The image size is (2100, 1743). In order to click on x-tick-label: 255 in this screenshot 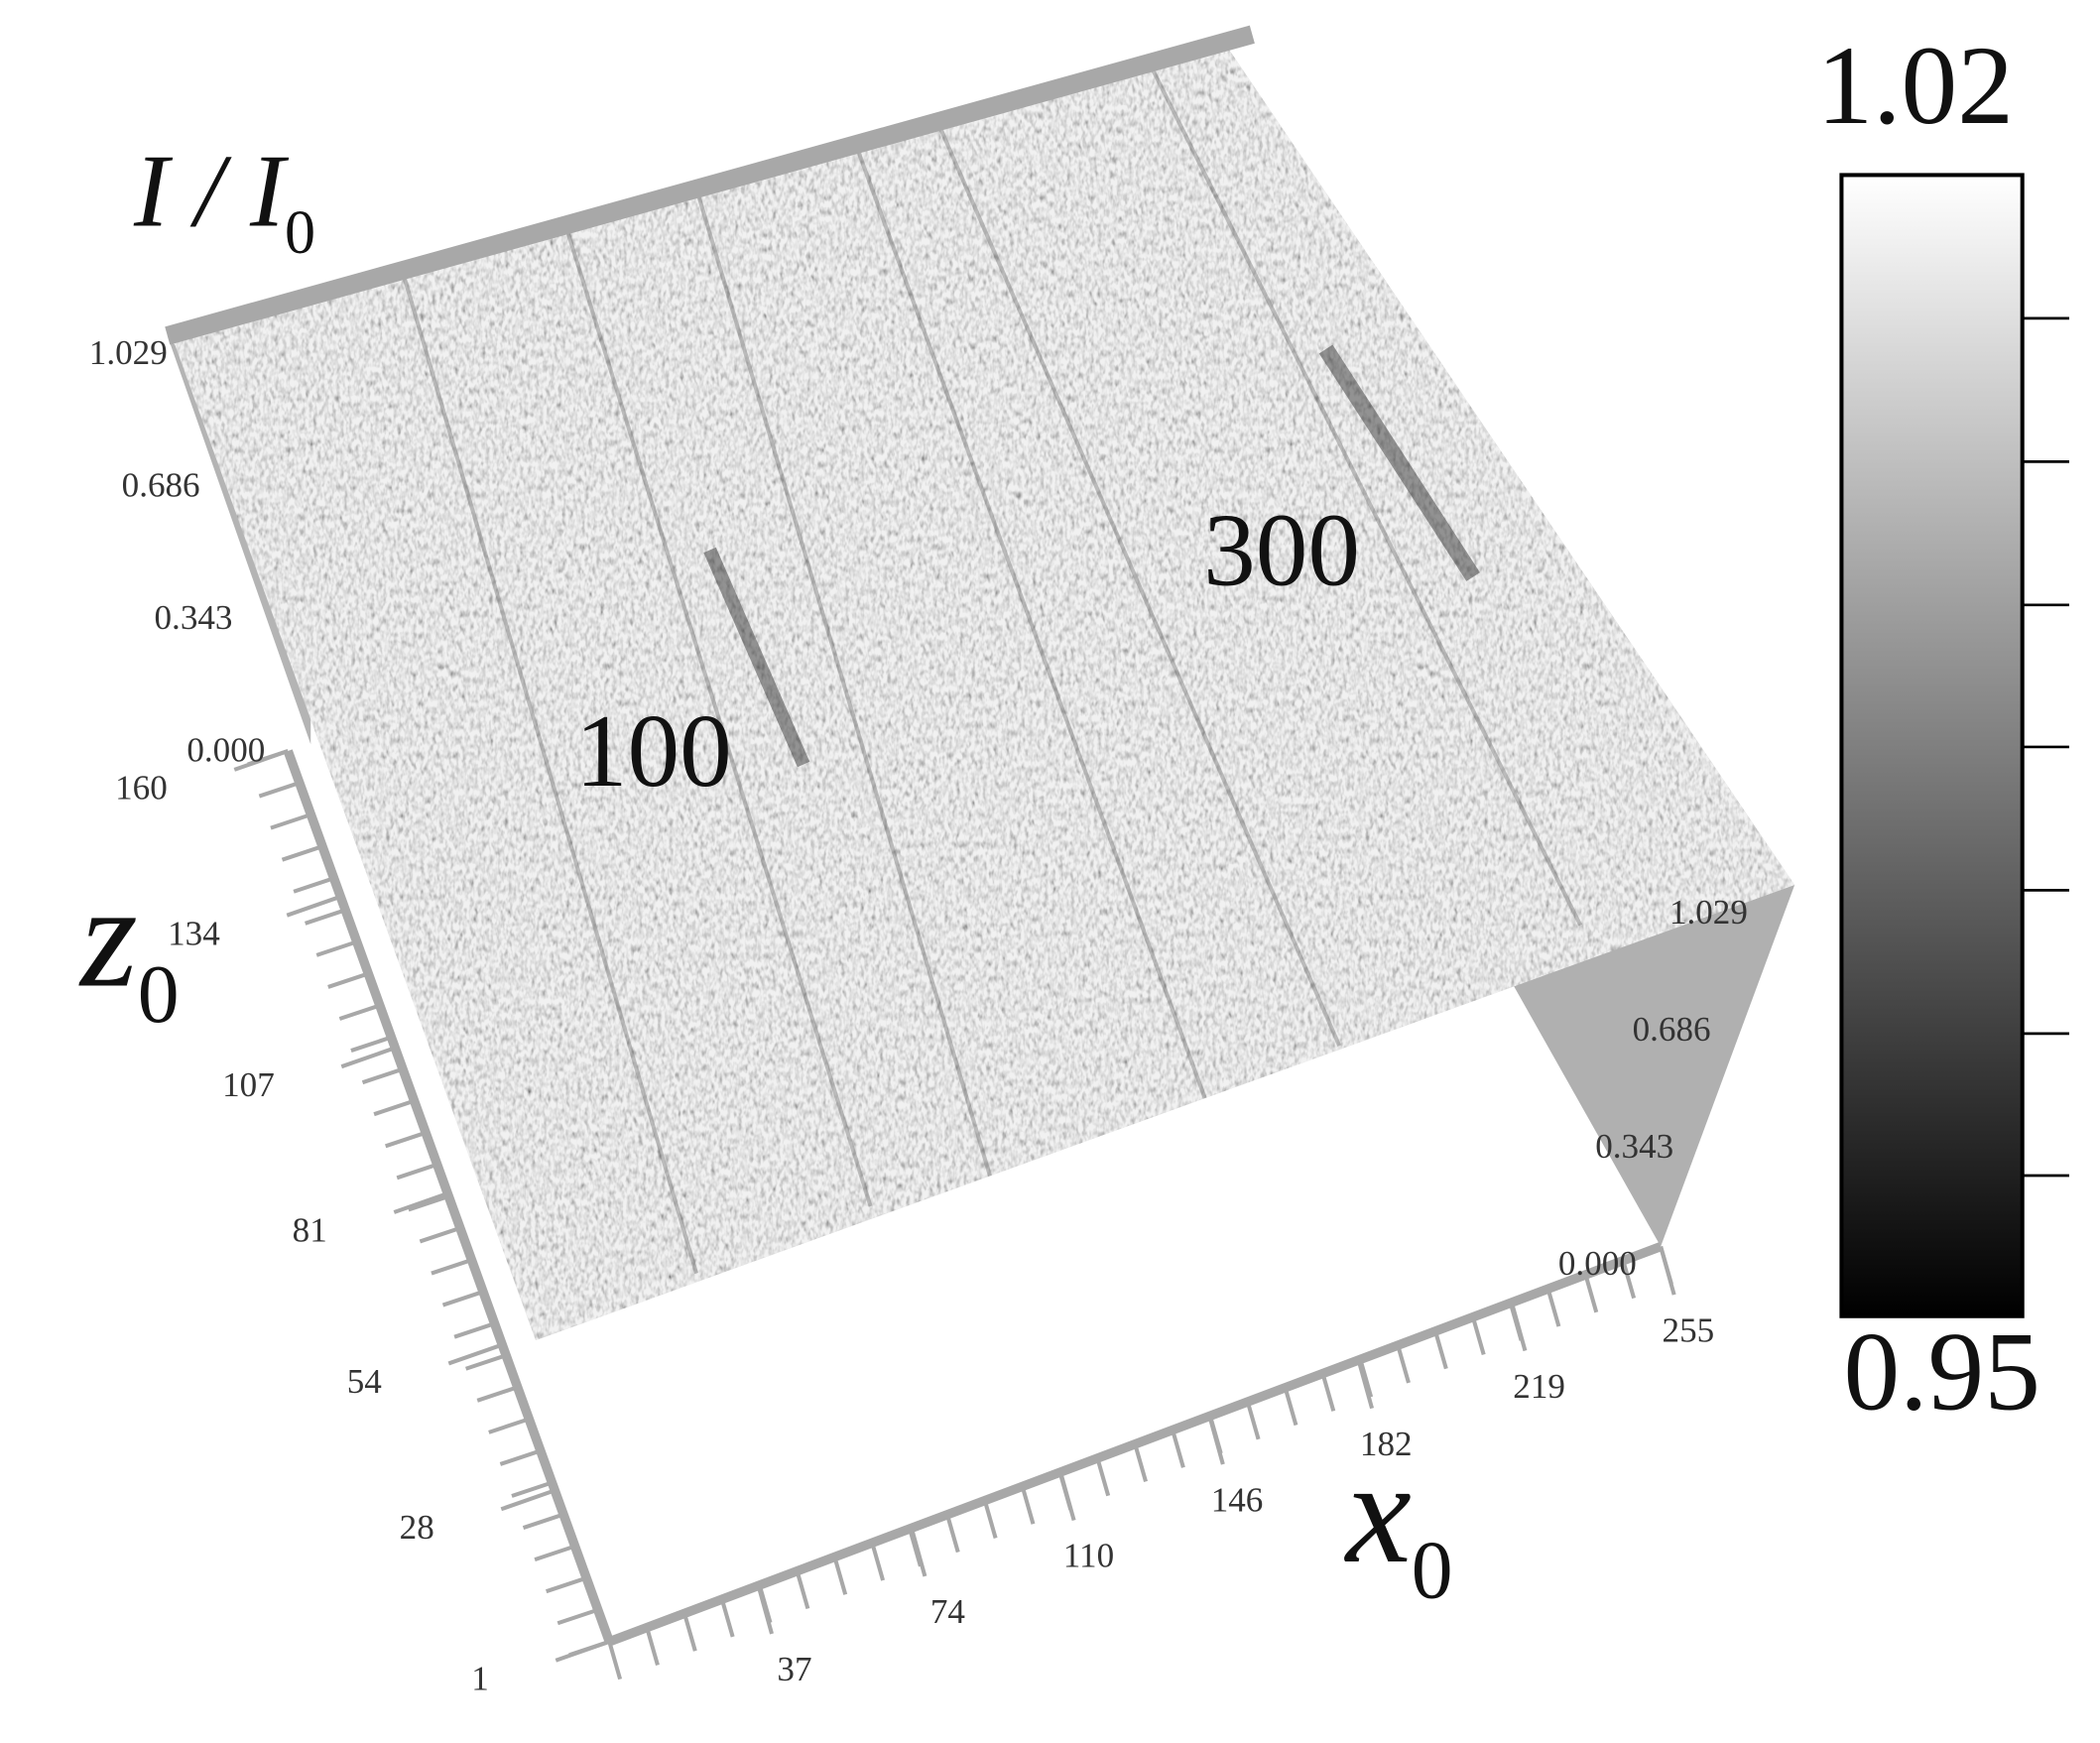, I will do `click(1689, 1329)`.